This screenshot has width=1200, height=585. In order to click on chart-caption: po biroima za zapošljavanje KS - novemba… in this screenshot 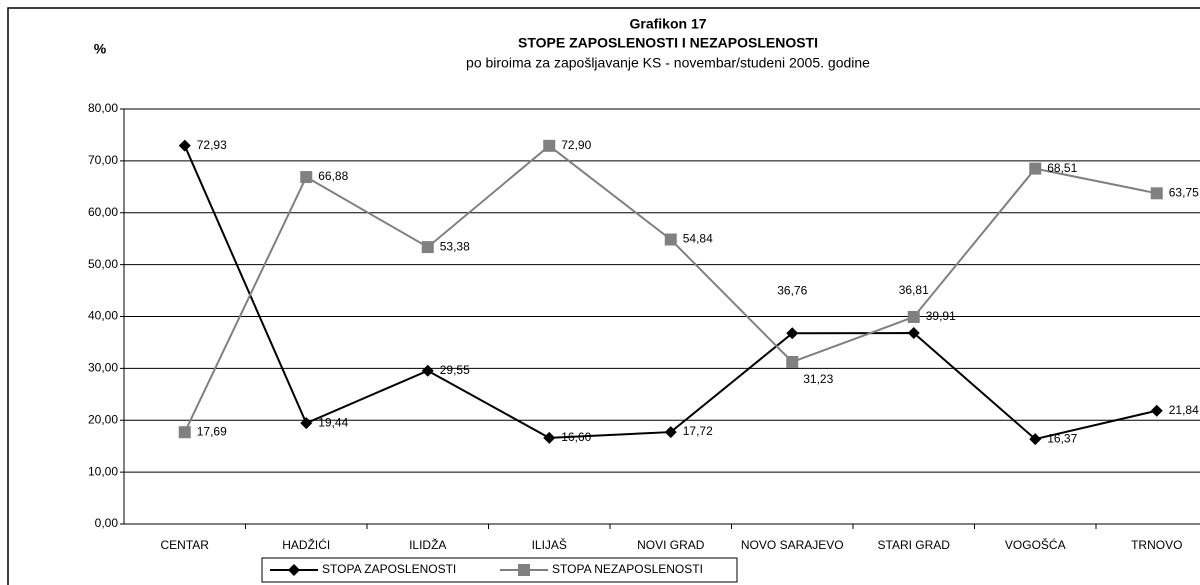, I will do `click(668, 63)`.